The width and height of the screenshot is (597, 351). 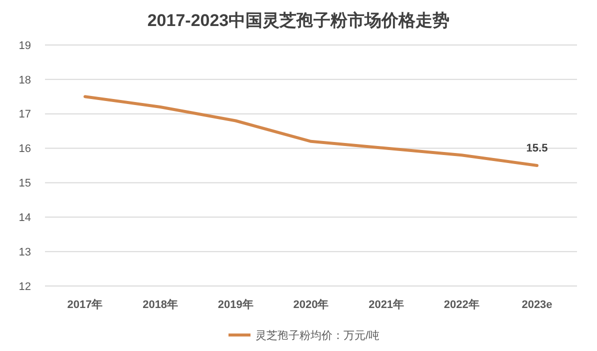 I want to click on data-label: 15.5, so click(x=537, y=148).